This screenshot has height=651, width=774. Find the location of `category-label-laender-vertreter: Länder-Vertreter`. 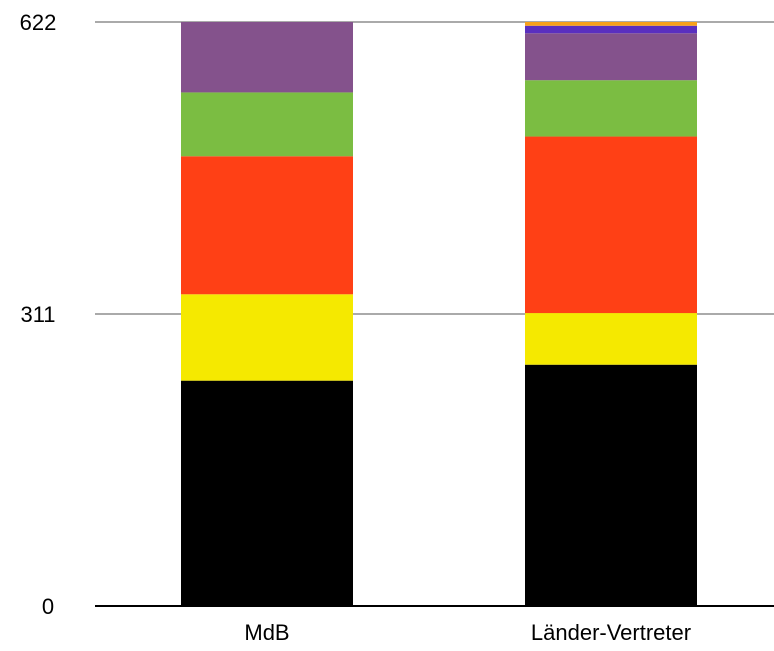

category-label-laender-vertreter: Länder-Vertreter is located at coordinates (611, 632).